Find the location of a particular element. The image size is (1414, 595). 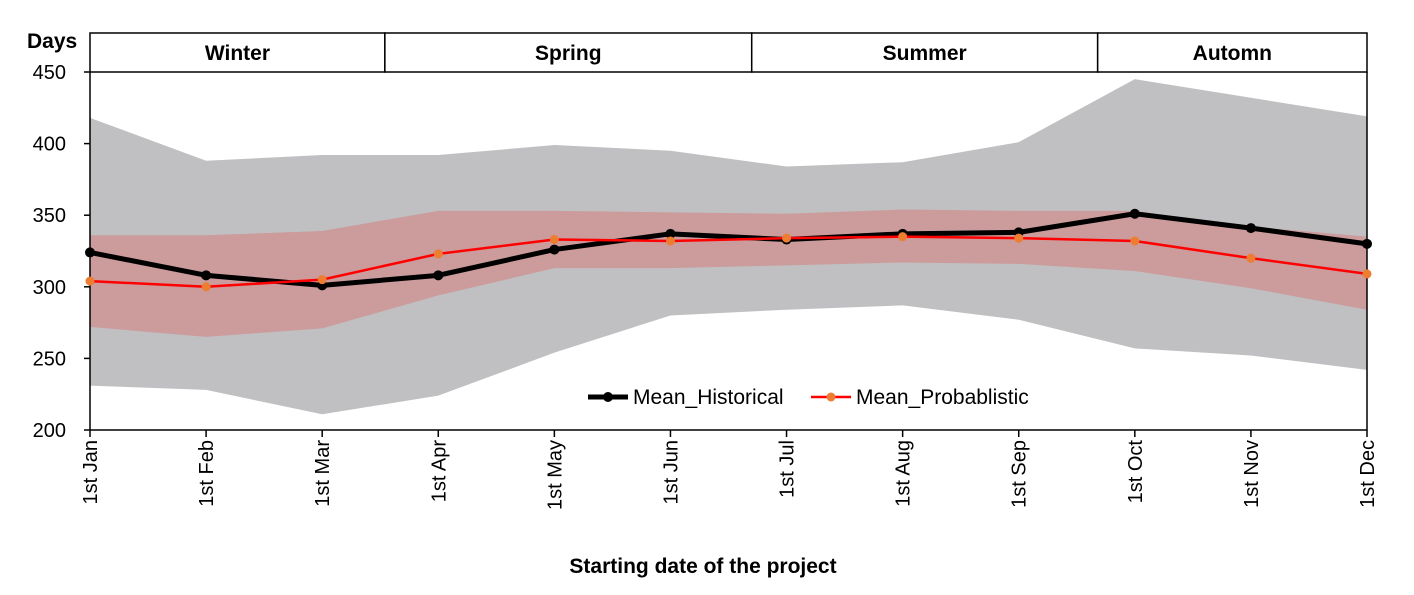

season-box-summer is located at coordinates (924, 52).